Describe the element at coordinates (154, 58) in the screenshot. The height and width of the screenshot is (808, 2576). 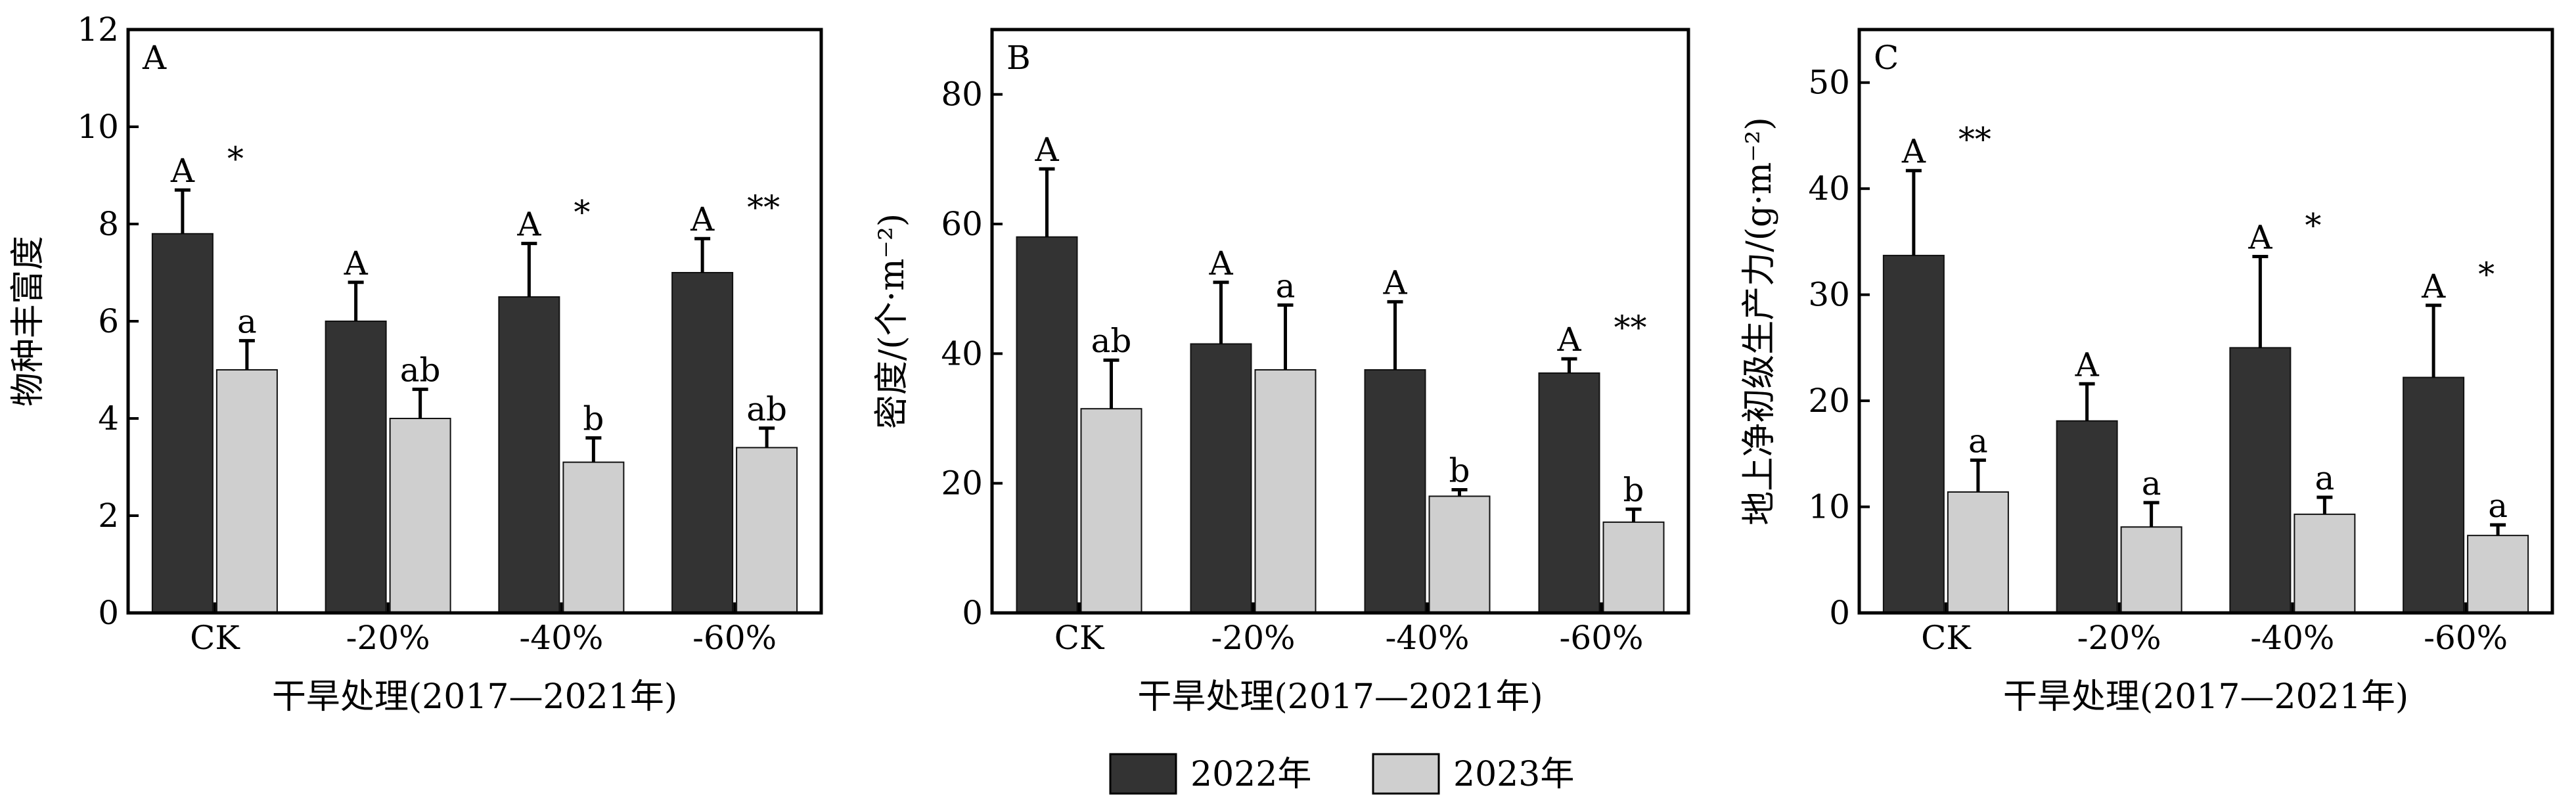
I see `panel-letter-A: A` at that location.